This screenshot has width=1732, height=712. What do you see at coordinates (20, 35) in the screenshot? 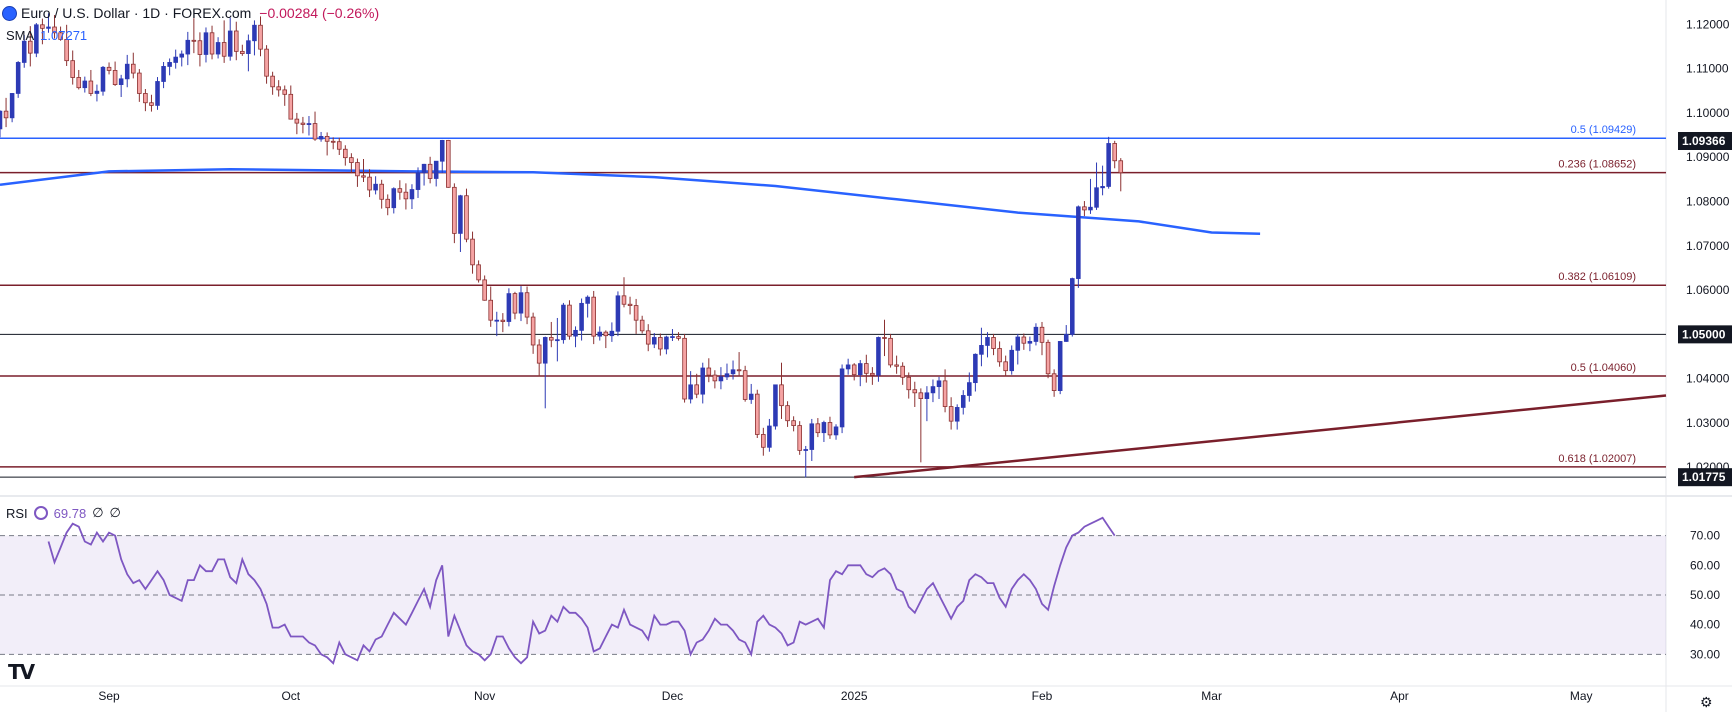
I see `sma-name: SMA` at bounding box center [20, 35].